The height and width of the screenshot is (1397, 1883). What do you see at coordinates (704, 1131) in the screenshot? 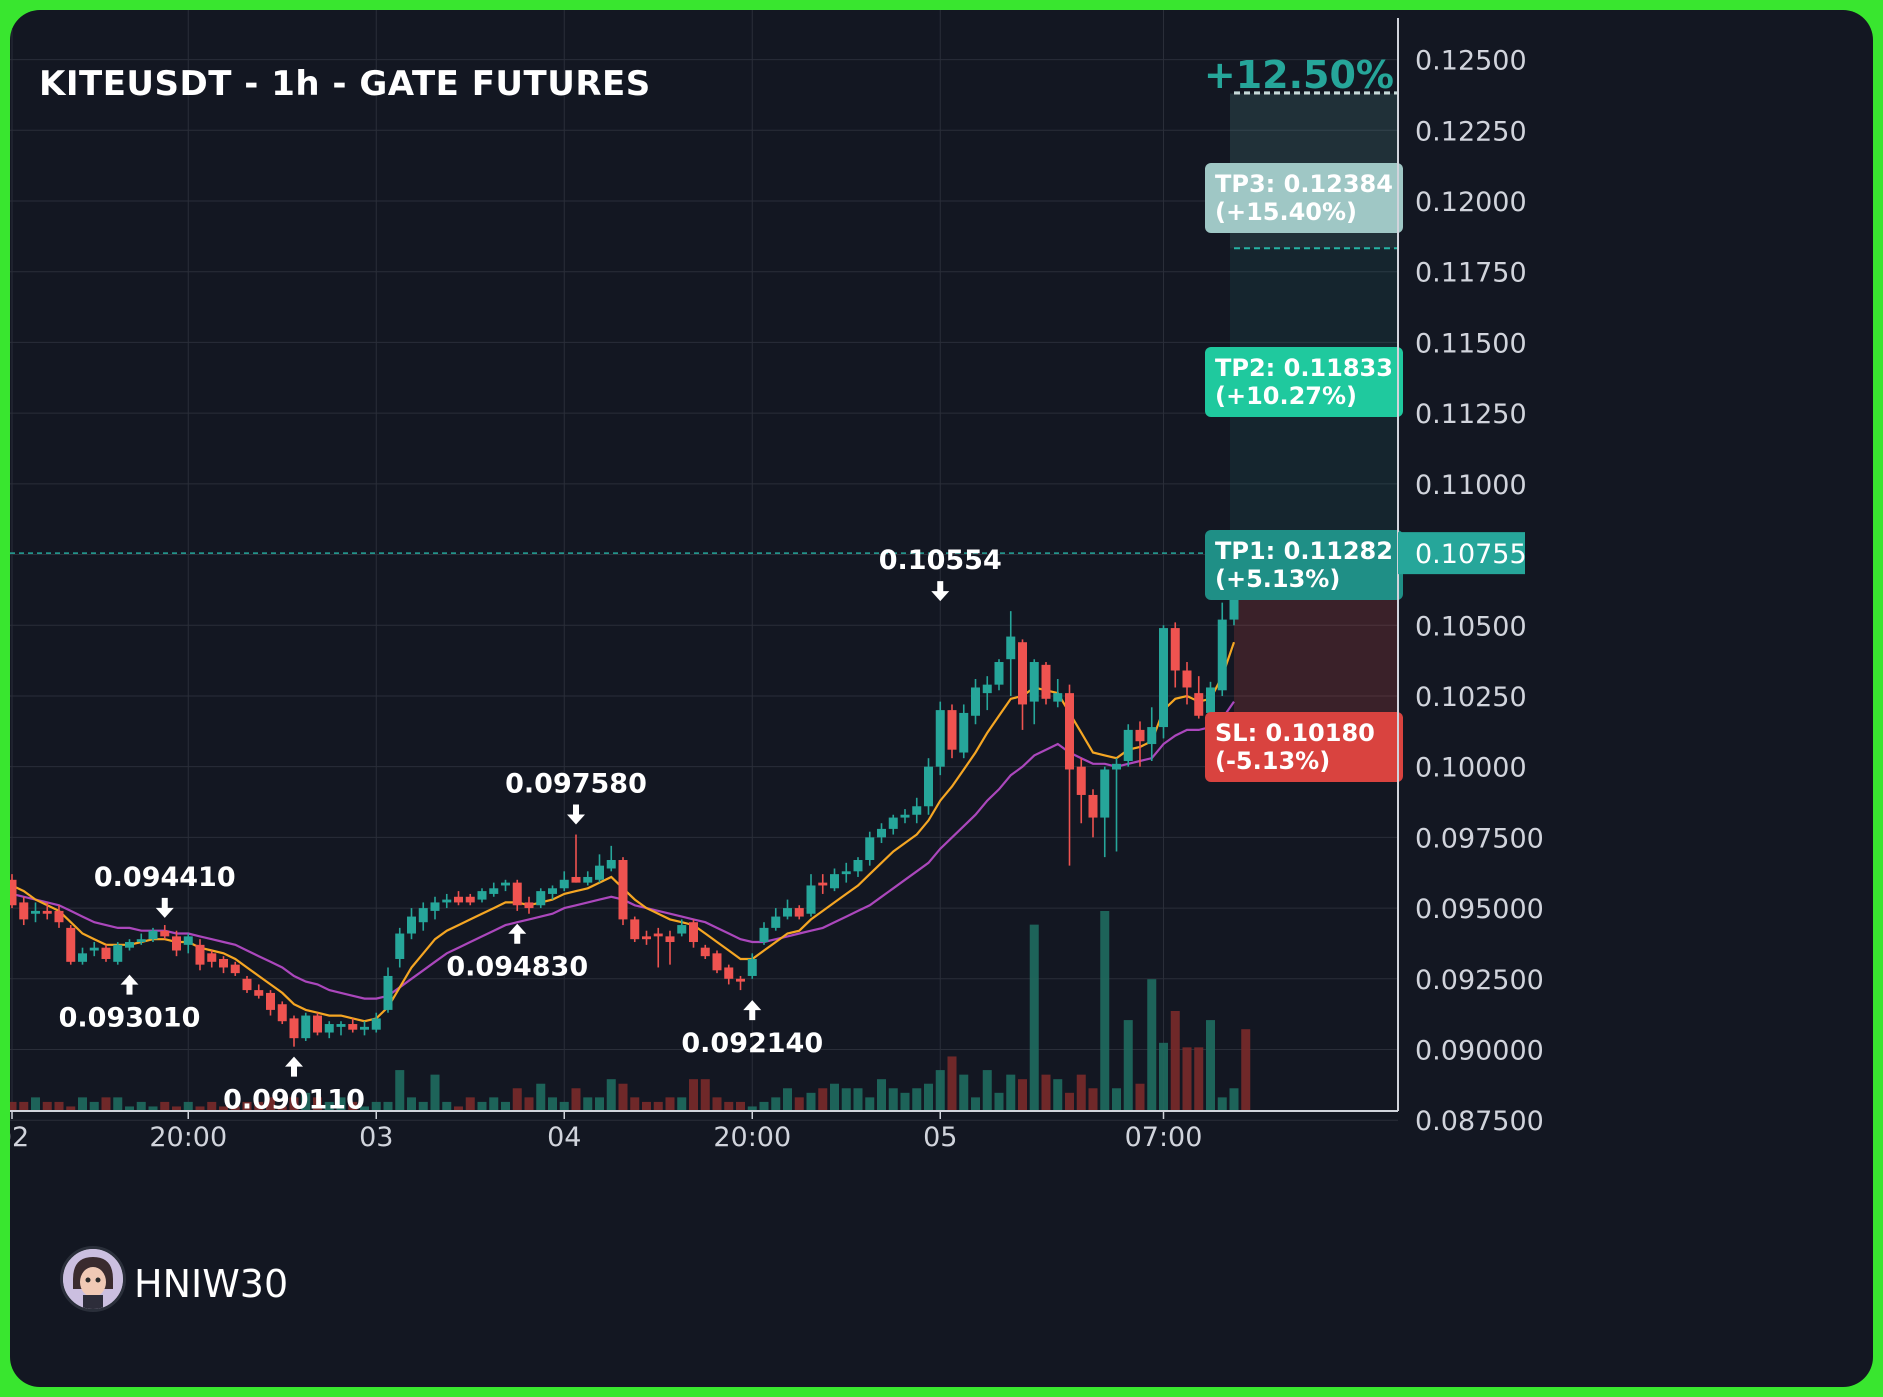
I see `time-axis: 02 20:00 03 04 20:00 05 07:00` at bounding box center [704, 1131].